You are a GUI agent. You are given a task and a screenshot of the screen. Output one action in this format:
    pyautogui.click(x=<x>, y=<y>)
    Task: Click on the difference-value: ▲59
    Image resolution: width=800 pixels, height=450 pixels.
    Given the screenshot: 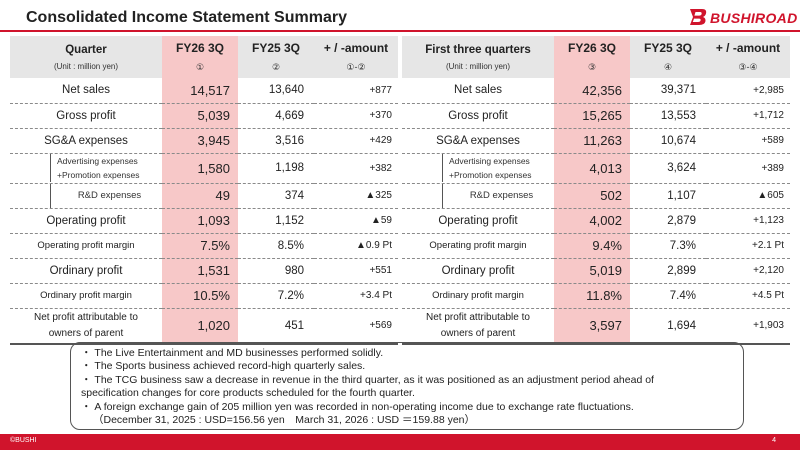 What is the action you would take?
    pyautogui.click(x=356, y=221)
    